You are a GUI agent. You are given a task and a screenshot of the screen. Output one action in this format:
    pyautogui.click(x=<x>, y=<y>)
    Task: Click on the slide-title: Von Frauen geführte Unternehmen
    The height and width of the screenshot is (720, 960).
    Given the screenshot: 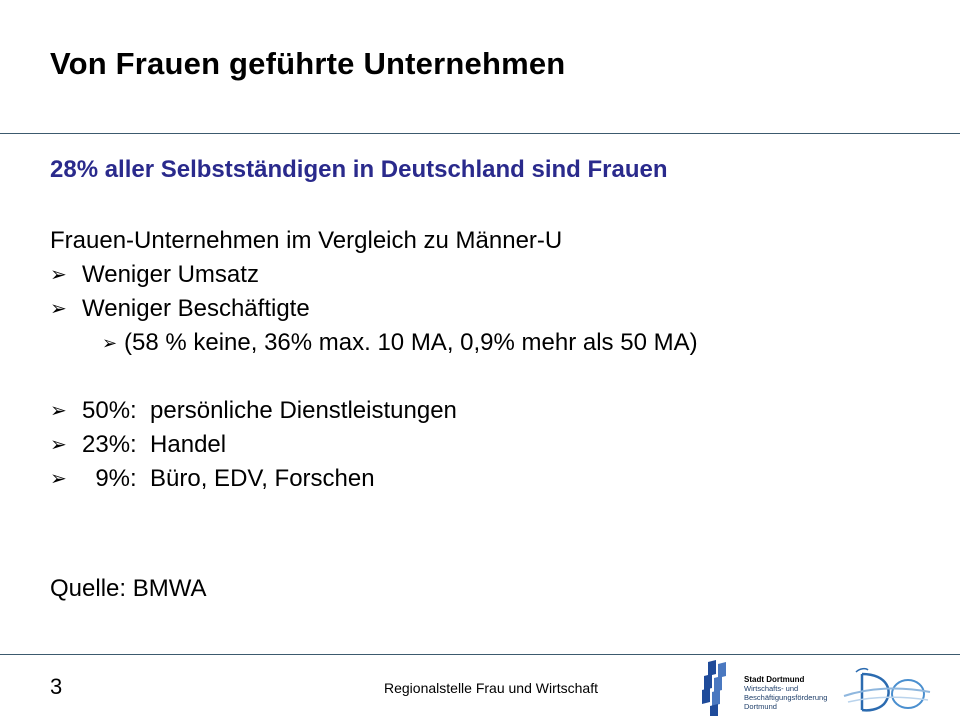 What is the action you would take?
    pyautogui.click(x=308, y=63)
    